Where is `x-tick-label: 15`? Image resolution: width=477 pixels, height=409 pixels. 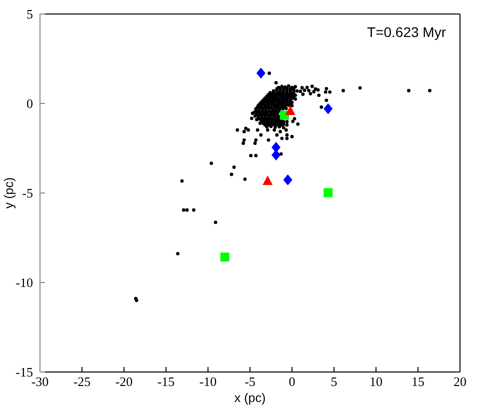 x-tick-label: 15 is located at coordinates (418, 382).